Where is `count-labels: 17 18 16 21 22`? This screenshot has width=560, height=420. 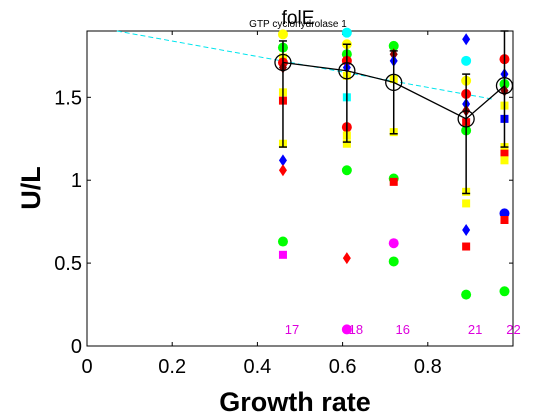 count-labels: 17 18 16 21 22 is located at coordinates (403, 329).